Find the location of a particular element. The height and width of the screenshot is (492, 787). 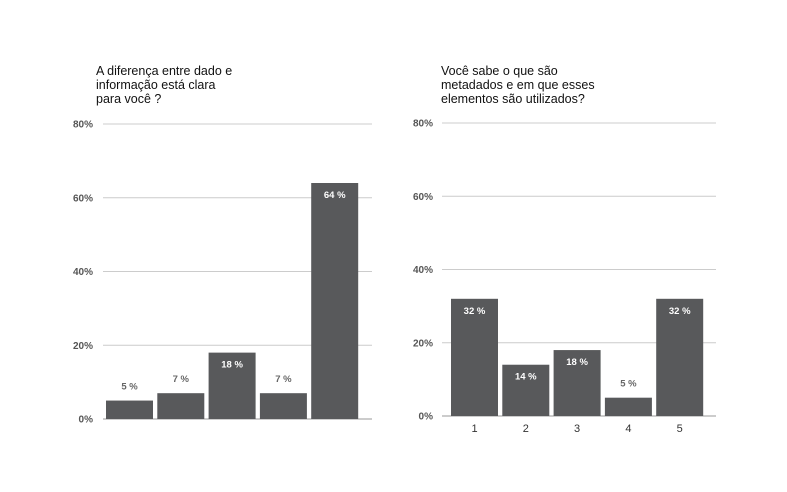

x-tick-label: 3 is located at coordinates (577, 429).